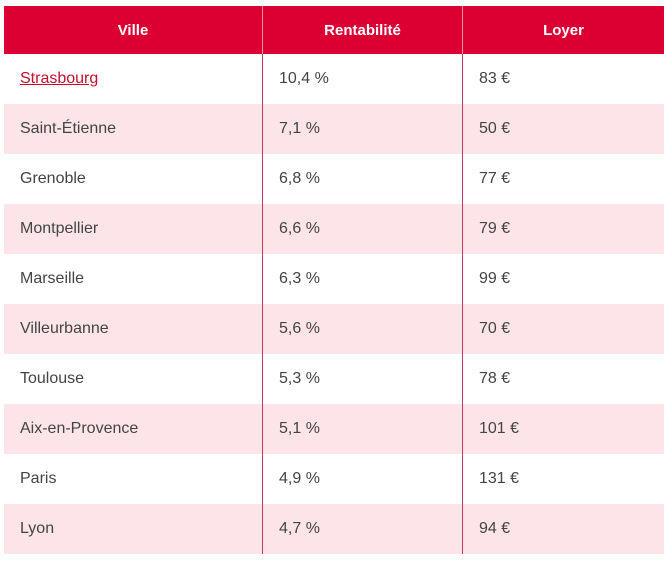 This screenshot has width=671, height=561. I want to click on rent-cell: 83 €, so click(563, 79).